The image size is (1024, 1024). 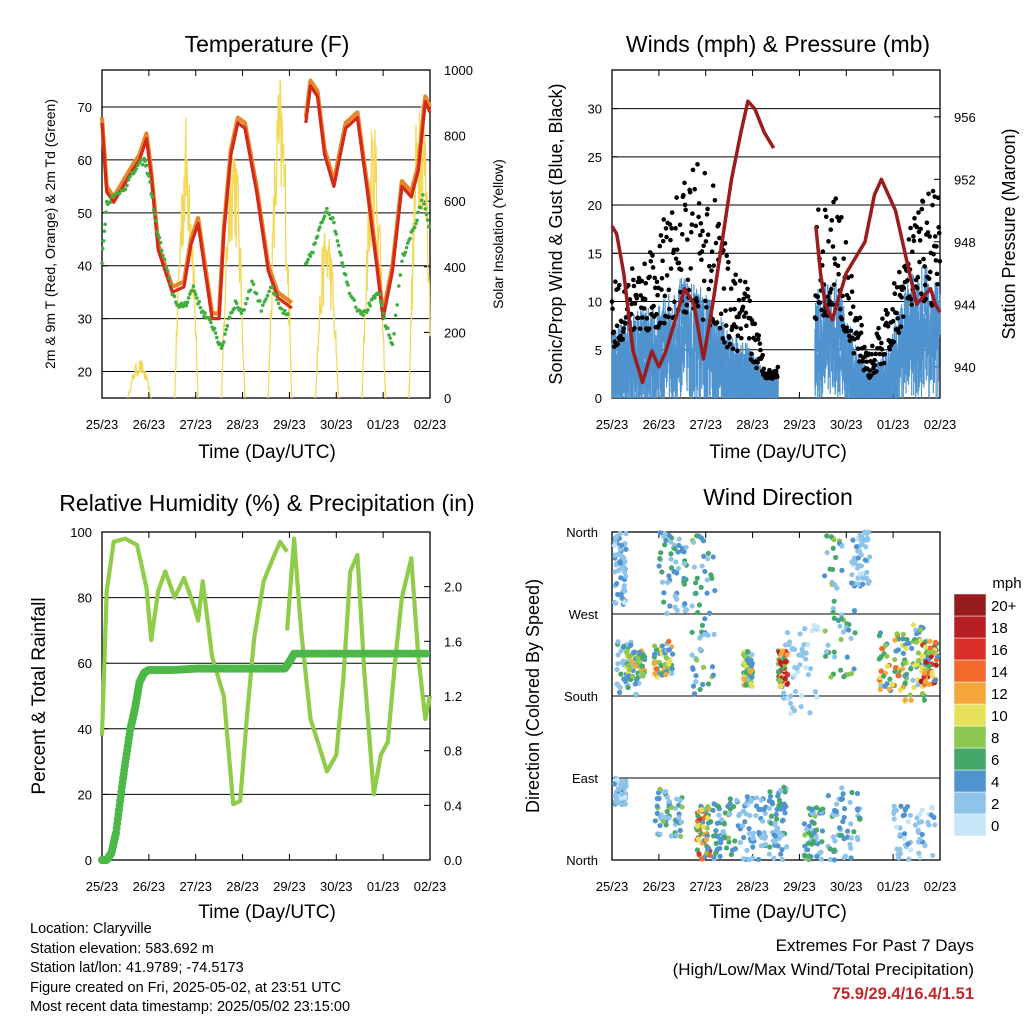 I want to click on humidity-line, so click(x=194, y=671).